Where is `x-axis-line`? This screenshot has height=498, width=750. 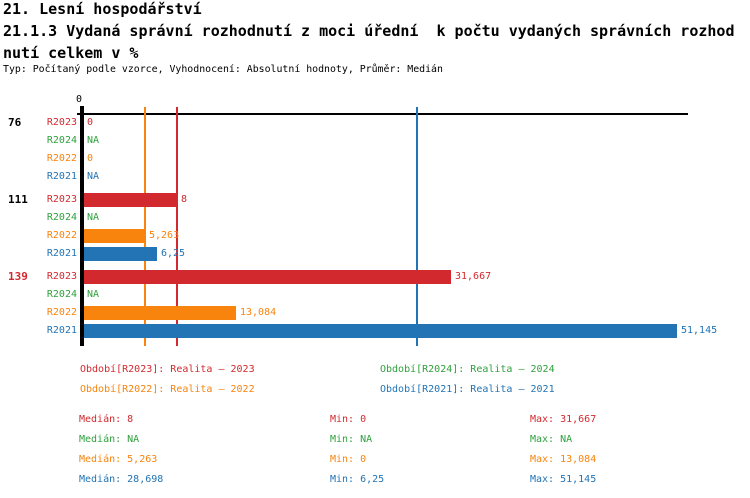 x-axis-line is located at coordinates (382, 114).